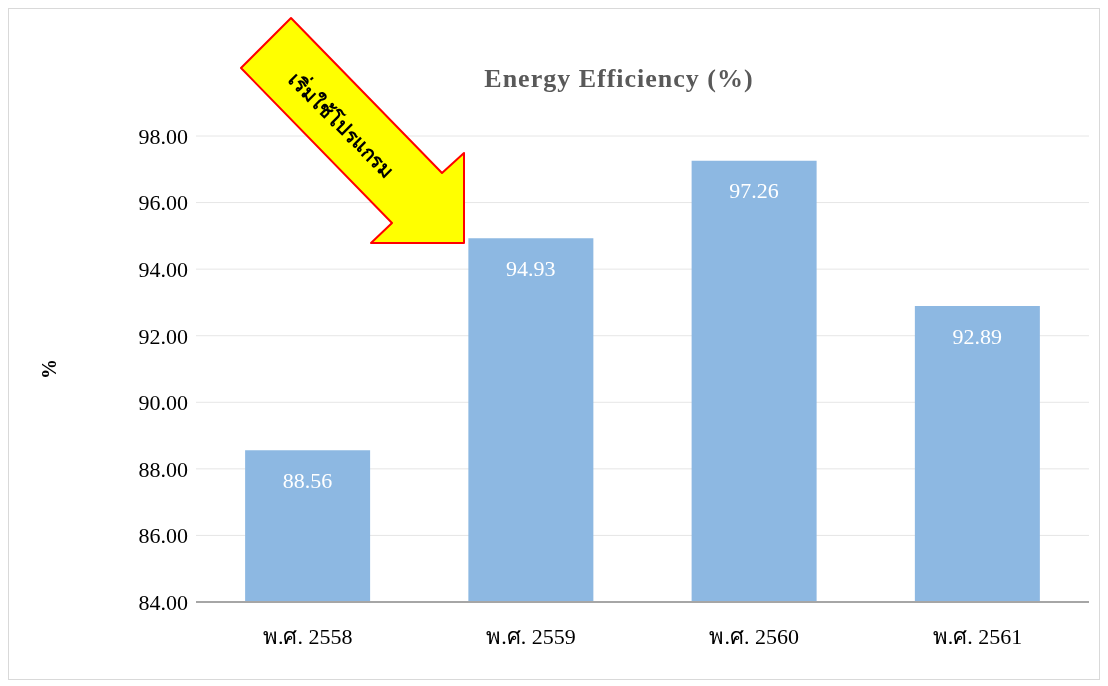 This screenshot has height=686, width=1108. Describe the element at coordinates (977, 636) in the screenshot. I see `x-tick-label: พ.ศ. 2561` at that location.